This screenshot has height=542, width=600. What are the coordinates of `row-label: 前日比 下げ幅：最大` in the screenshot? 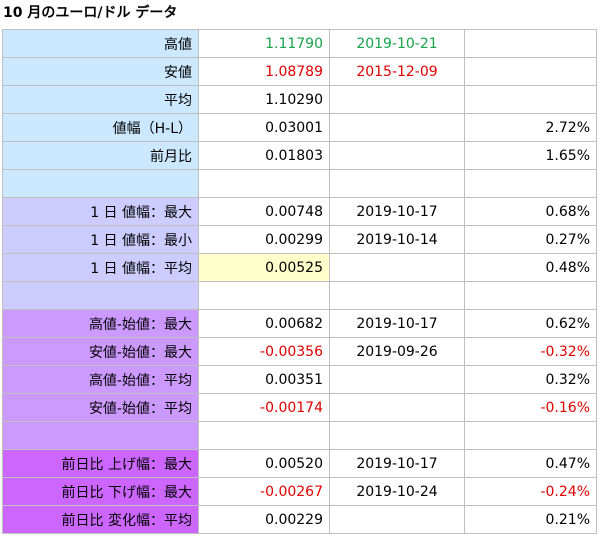 It's located at (100, 491).